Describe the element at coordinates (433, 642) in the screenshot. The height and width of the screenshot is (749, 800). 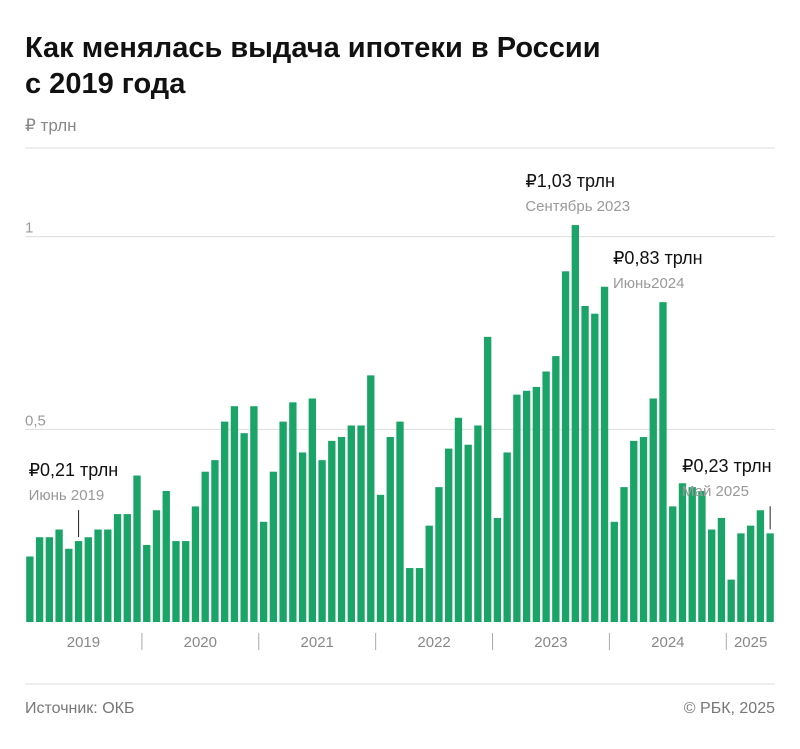
I see `x-tick-label: 2022` at that location.